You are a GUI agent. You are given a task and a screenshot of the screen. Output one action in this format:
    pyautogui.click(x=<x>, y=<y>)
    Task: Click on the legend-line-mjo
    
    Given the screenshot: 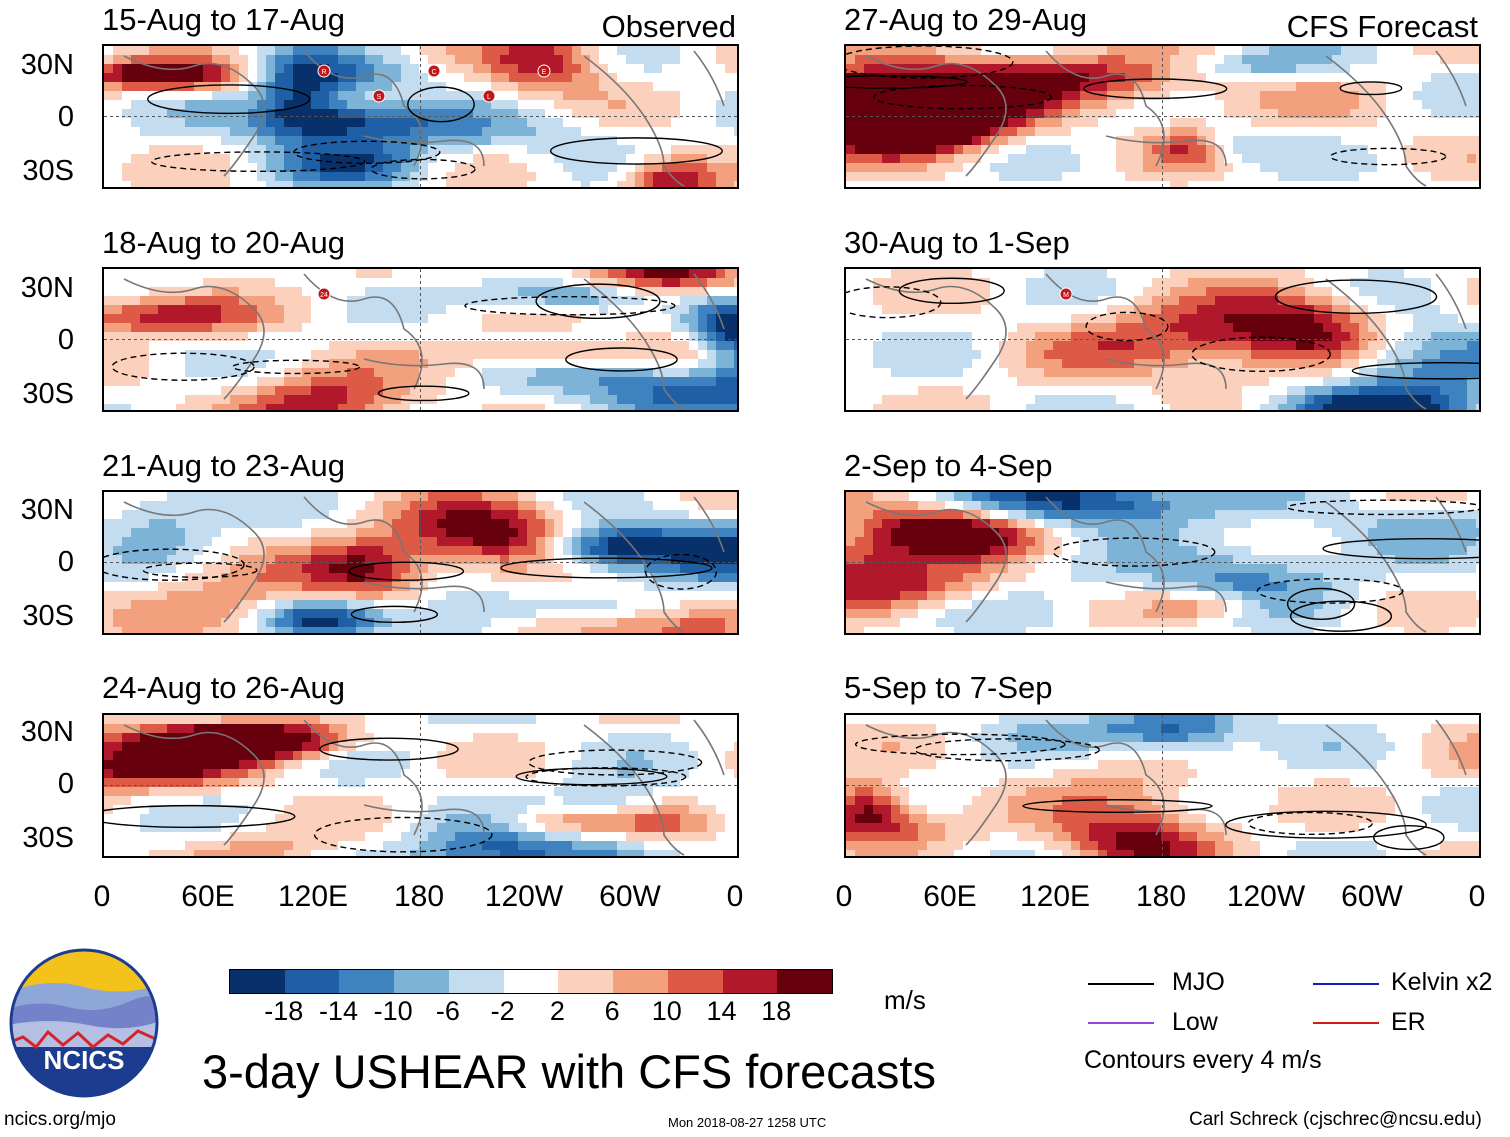 What is the action you would take?
    pyautogui.click(x=1121, y=984)
    